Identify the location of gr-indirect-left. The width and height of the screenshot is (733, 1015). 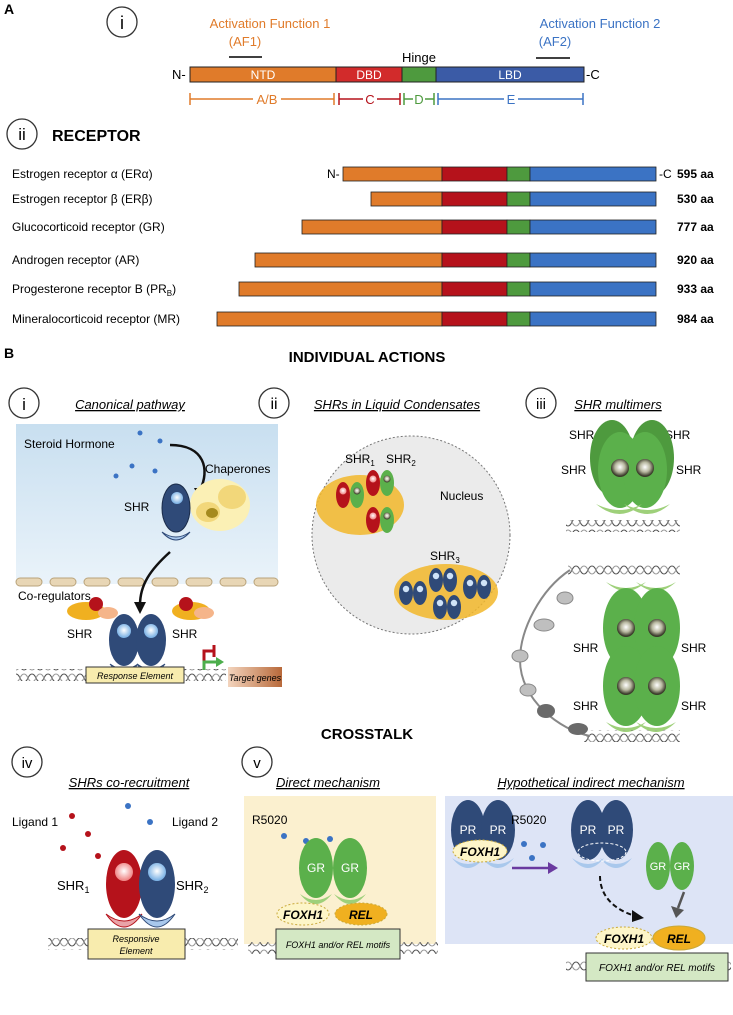
(658, 866).